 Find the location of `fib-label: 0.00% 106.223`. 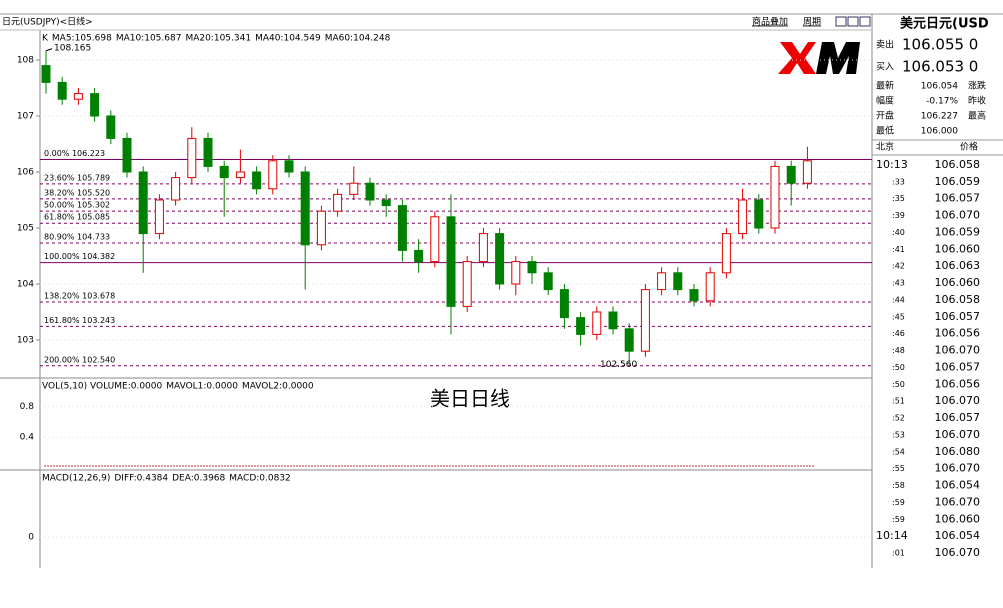

fib-label: 0.00% 106.223 is located at coordinates (74, 153).